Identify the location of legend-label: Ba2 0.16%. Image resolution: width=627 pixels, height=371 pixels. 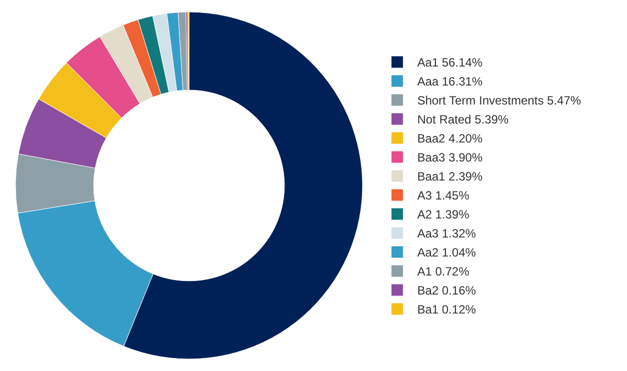
(446, 291).